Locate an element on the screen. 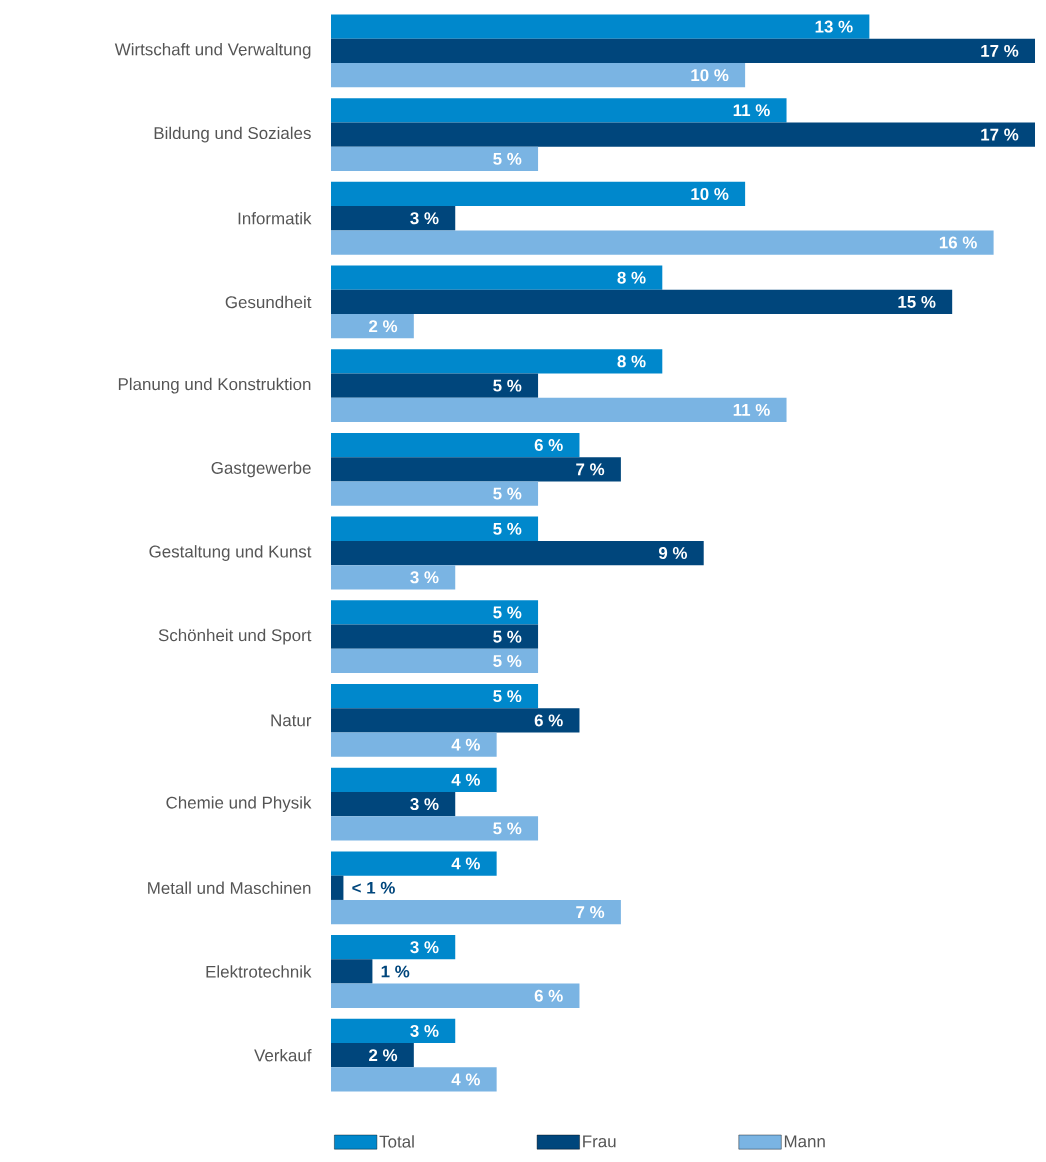 The height and width of the screenshot is (1162, 1046). y-tick-label: Chemie und Physik is located at coordinates (239, 804).